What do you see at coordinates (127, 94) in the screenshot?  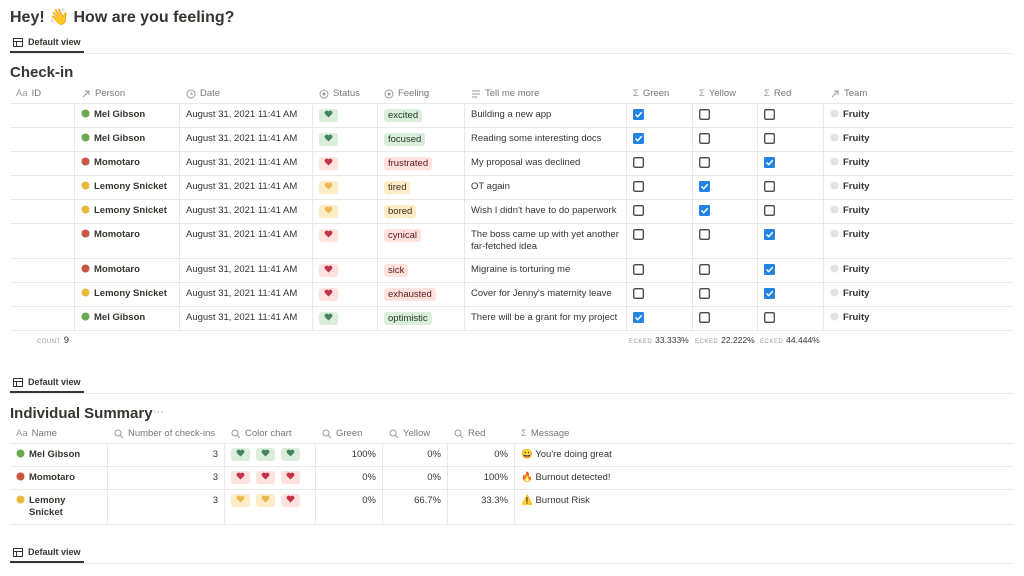 I see `column-header: Person` at bounding box center [127, 94].